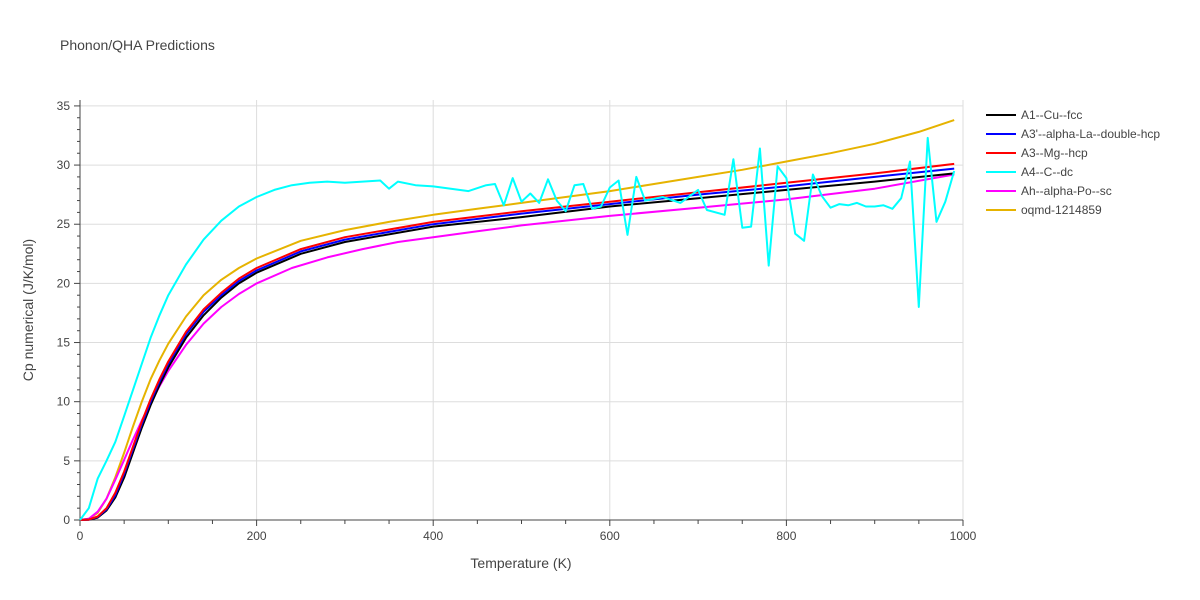 The height and width of the screenshot is (600, 1200). I want to click on legend-label-a3-mg-hcp: A3--Mg--hcp, so click(1054, 153).